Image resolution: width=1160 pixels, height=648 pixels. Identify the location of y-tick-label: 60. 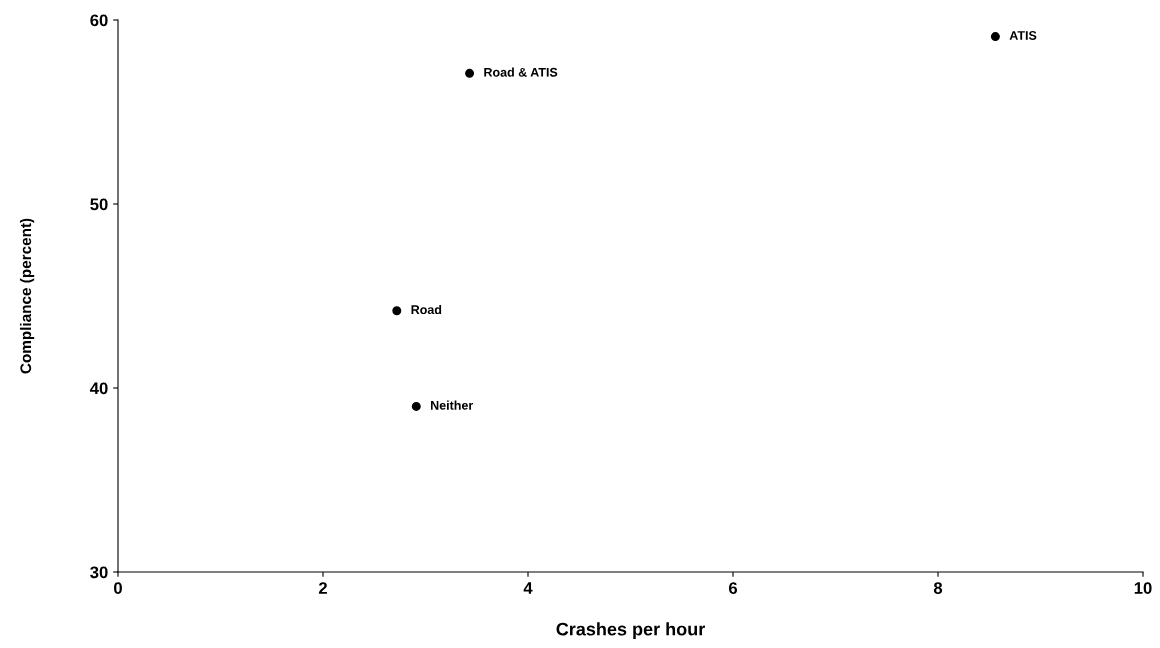
(99, 20).